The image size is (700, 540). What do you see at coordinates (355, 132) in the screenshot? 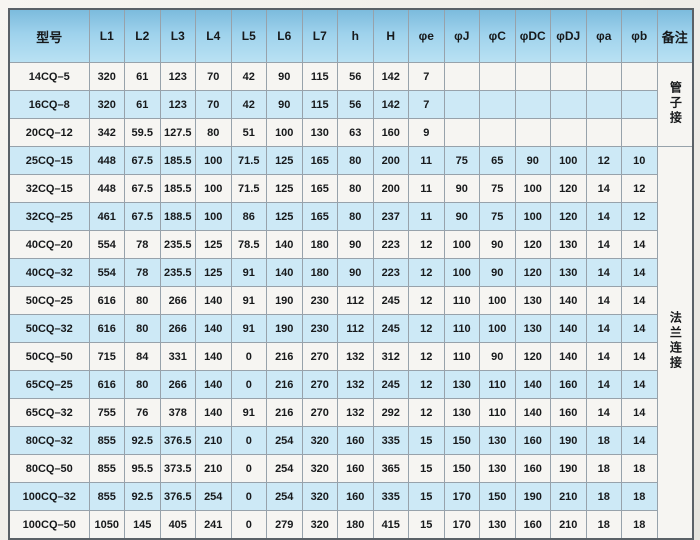
I see `cell-value: 63` at bounding box center [355, 132].